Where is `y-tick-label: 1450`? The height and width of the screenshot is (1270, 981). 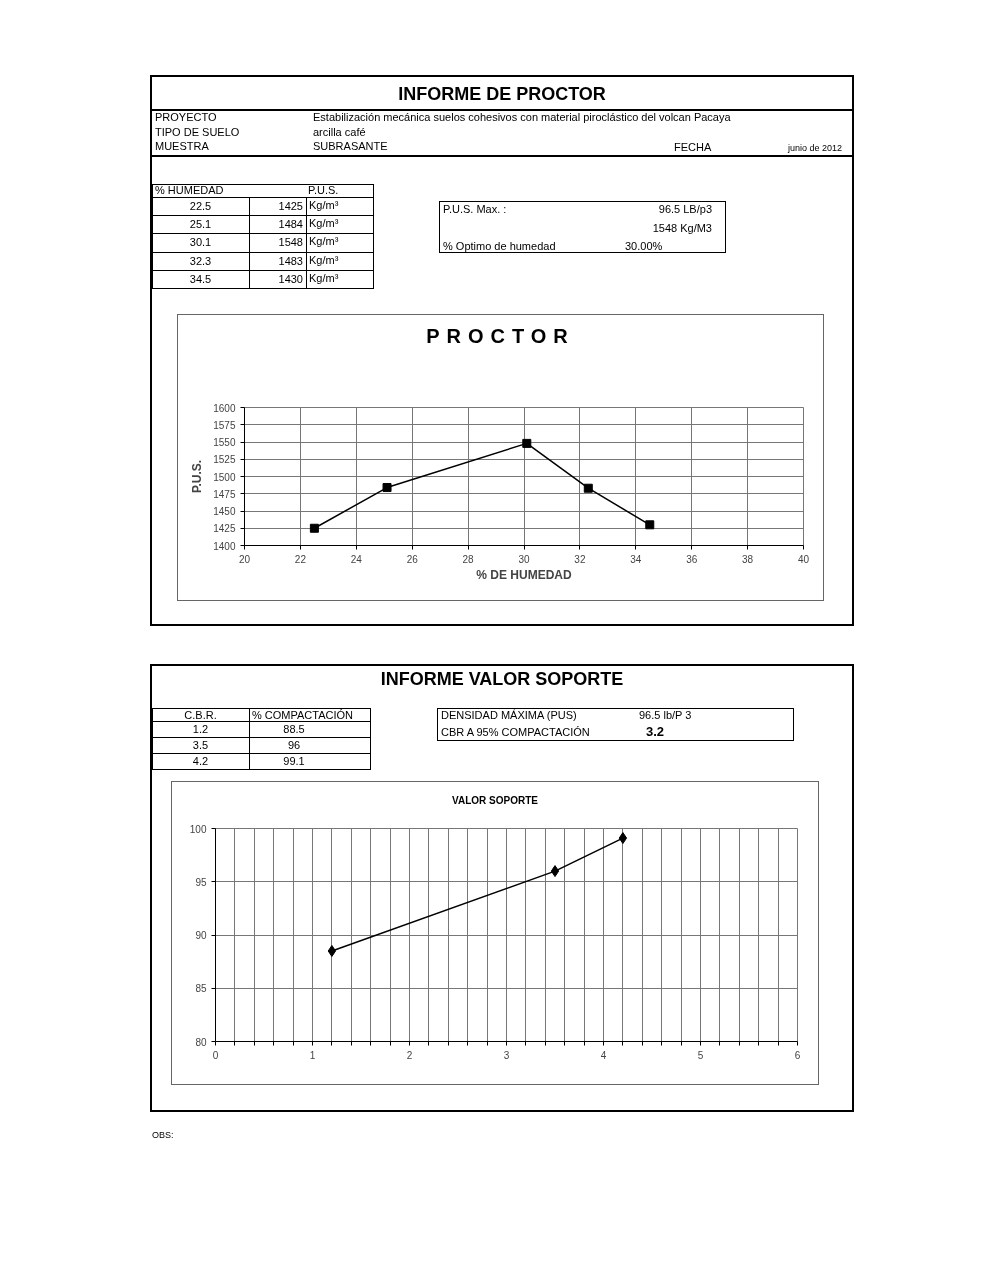 y-tick-label: 1450 is located at coordinates (224, 511).